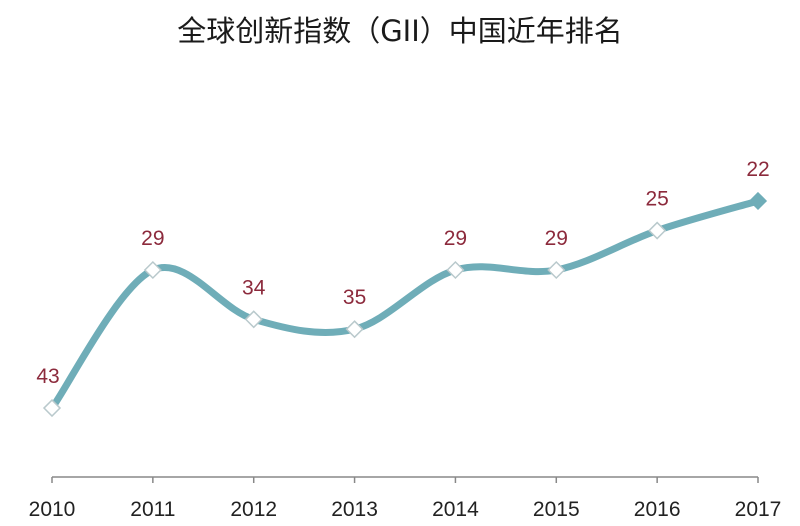 The height and width of the screenshot is (526, 800). I want to click on chart-title: 全球创新指数（GII）中国近年排名, so click(400, 31).